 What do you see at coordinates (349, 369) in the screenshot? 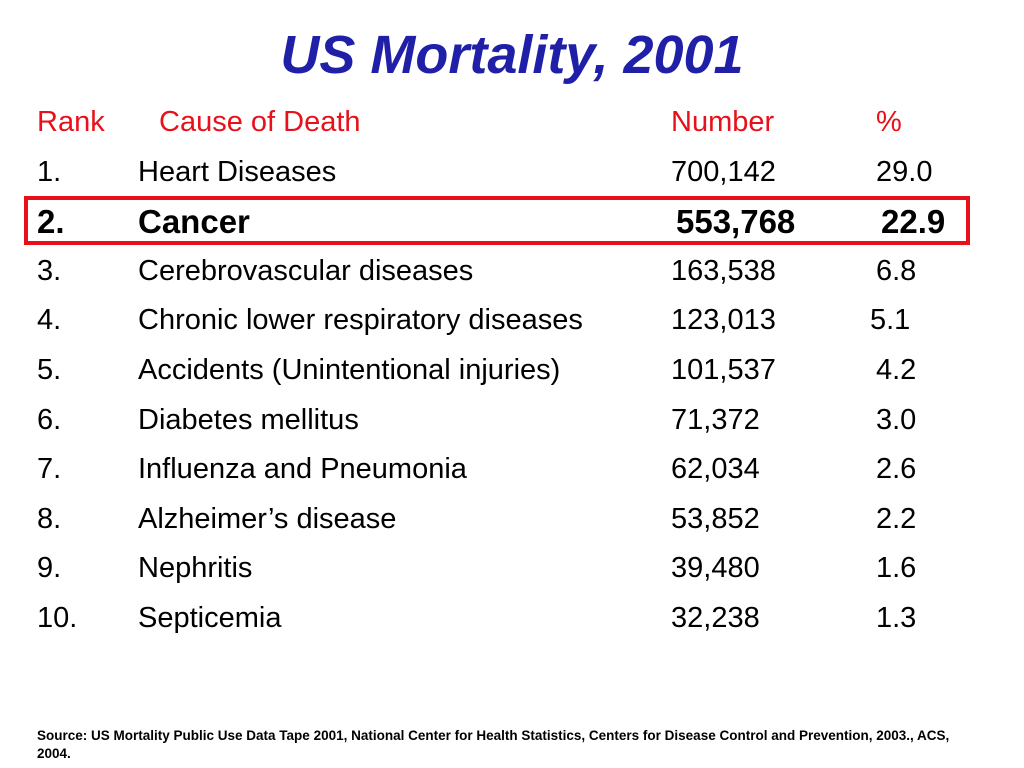
I see `row-cause: Accidents (Unintentional injuries)` at bounding box center [349, 369].